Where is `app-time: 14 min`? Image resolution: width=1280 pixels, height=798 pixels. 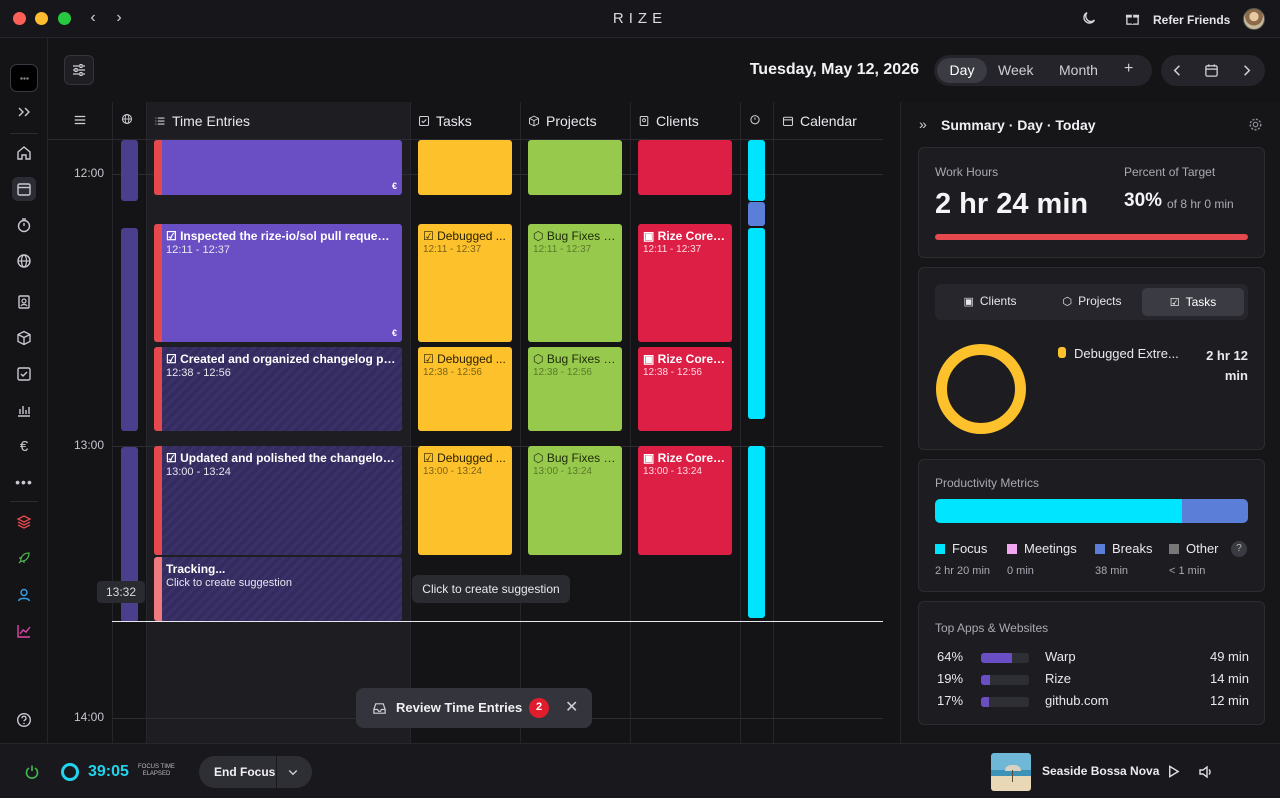 app-time: 14 min is located at coordinates (1229, 678).